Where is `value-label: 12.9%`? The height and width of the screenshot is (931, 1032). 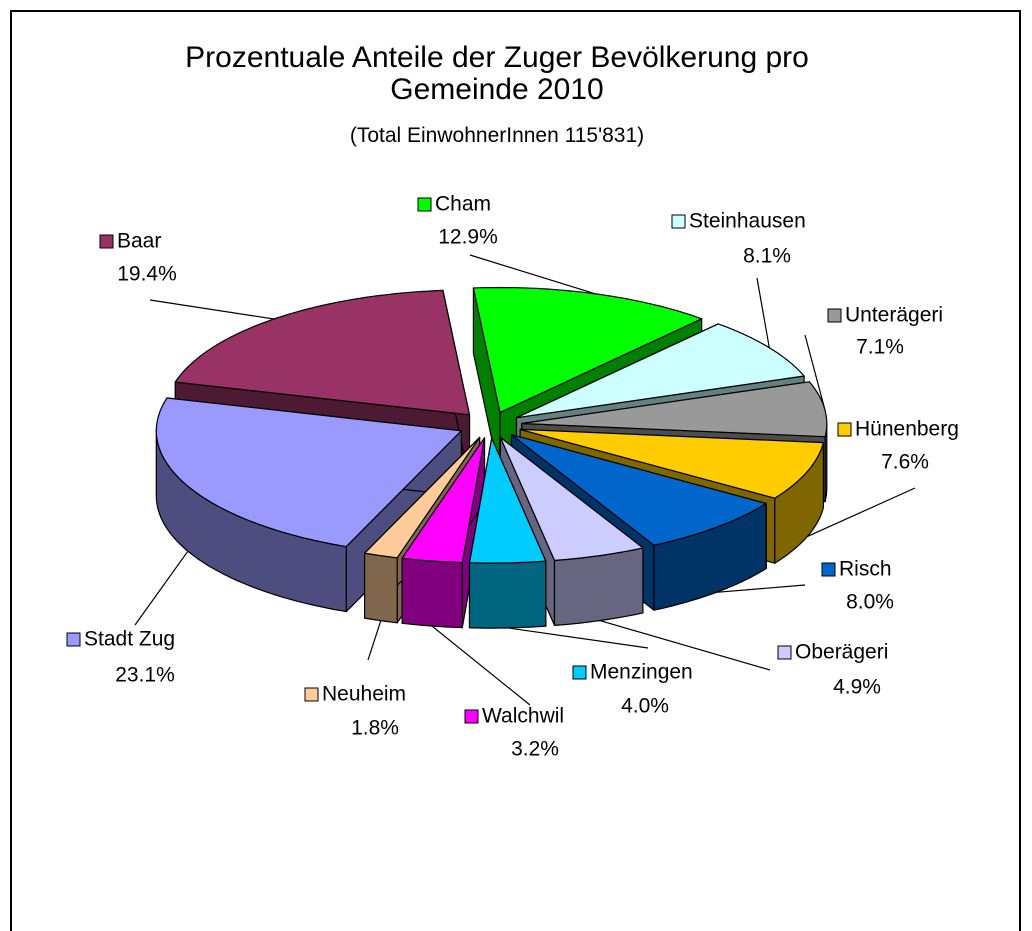
value-label: 12.9% is located at coordinates (468, 237).